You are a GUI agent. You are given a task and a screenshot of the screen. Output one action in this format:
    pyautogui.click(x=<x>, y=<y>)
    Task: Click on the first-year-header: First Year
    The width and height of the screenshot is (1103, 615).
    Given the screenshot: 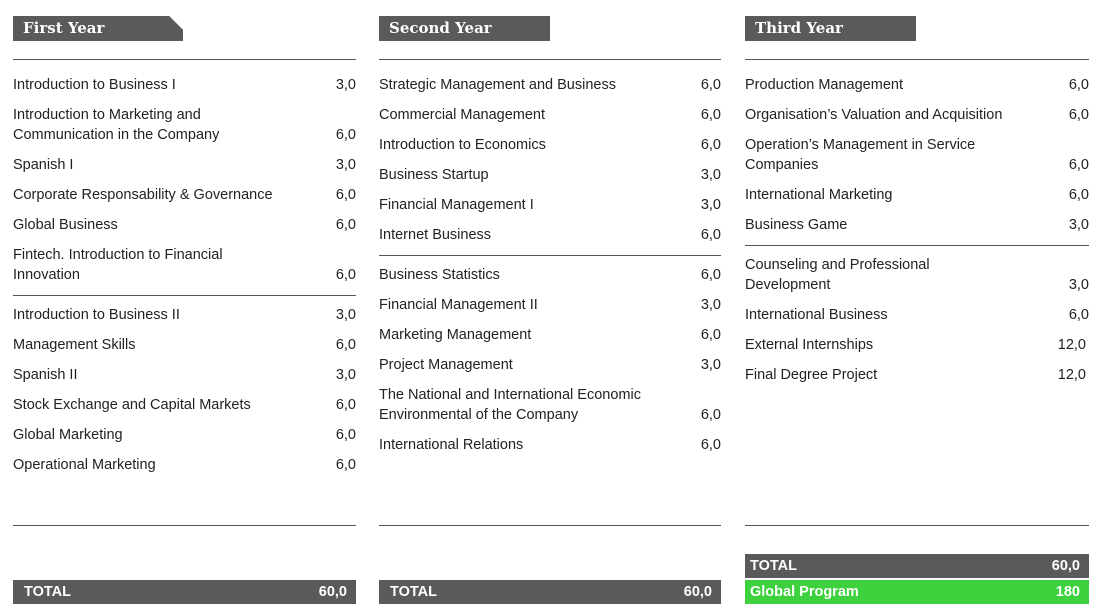 What is the action you would take?
    pyautogui.click(x=98, y=28)
    